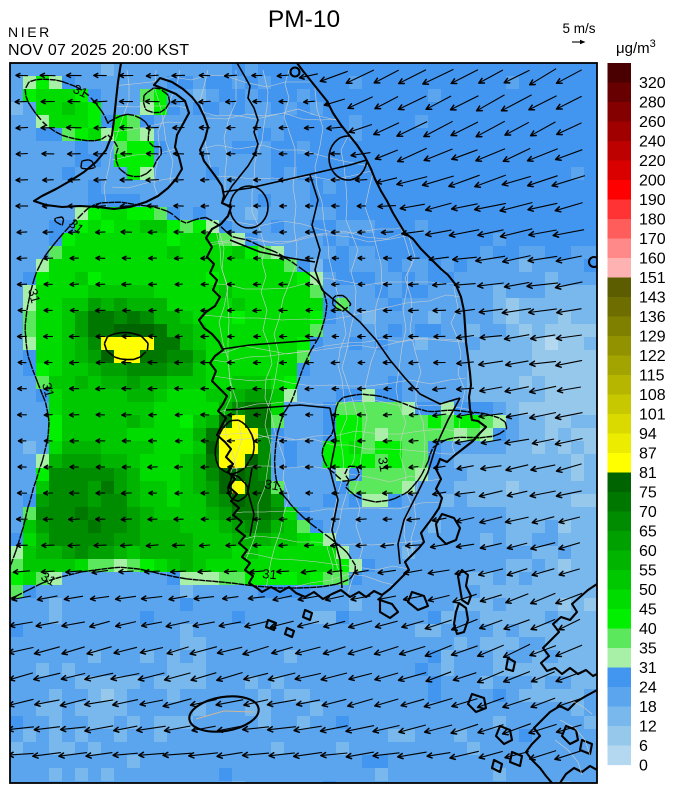  What do you see at coordinates (652, 161) in the screenshot?
I see `svg-text: 220` at bounding box center [652, 161].